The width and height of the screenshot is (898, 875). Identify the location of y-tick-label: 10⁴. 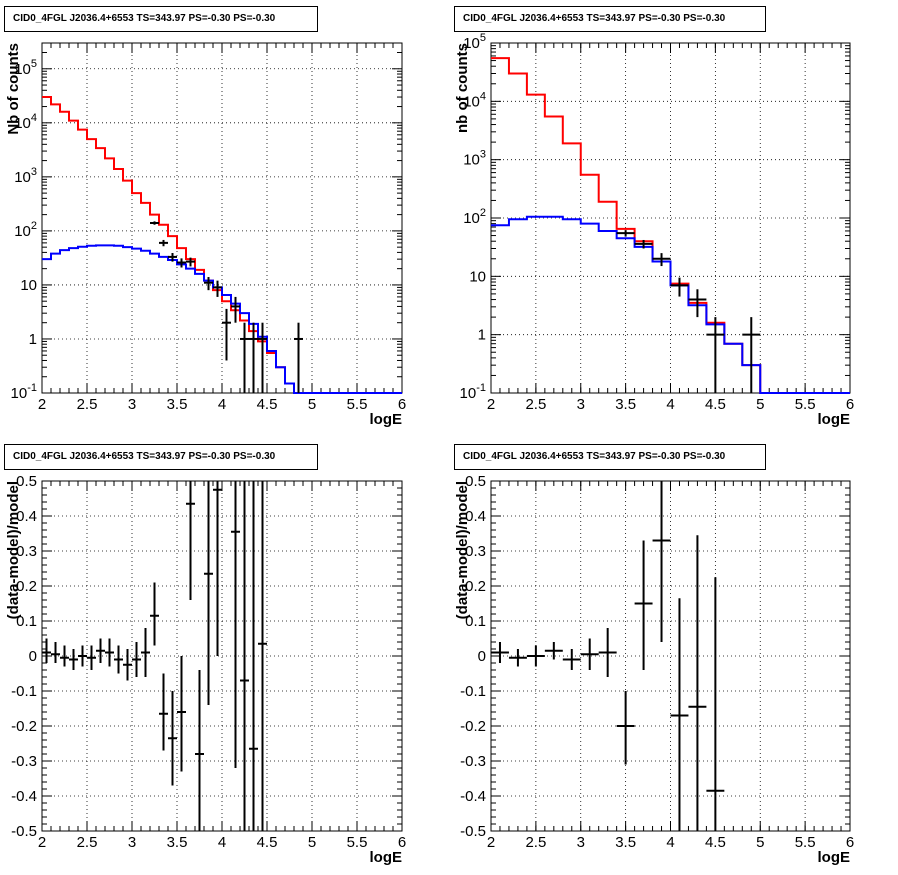
(25, 122).